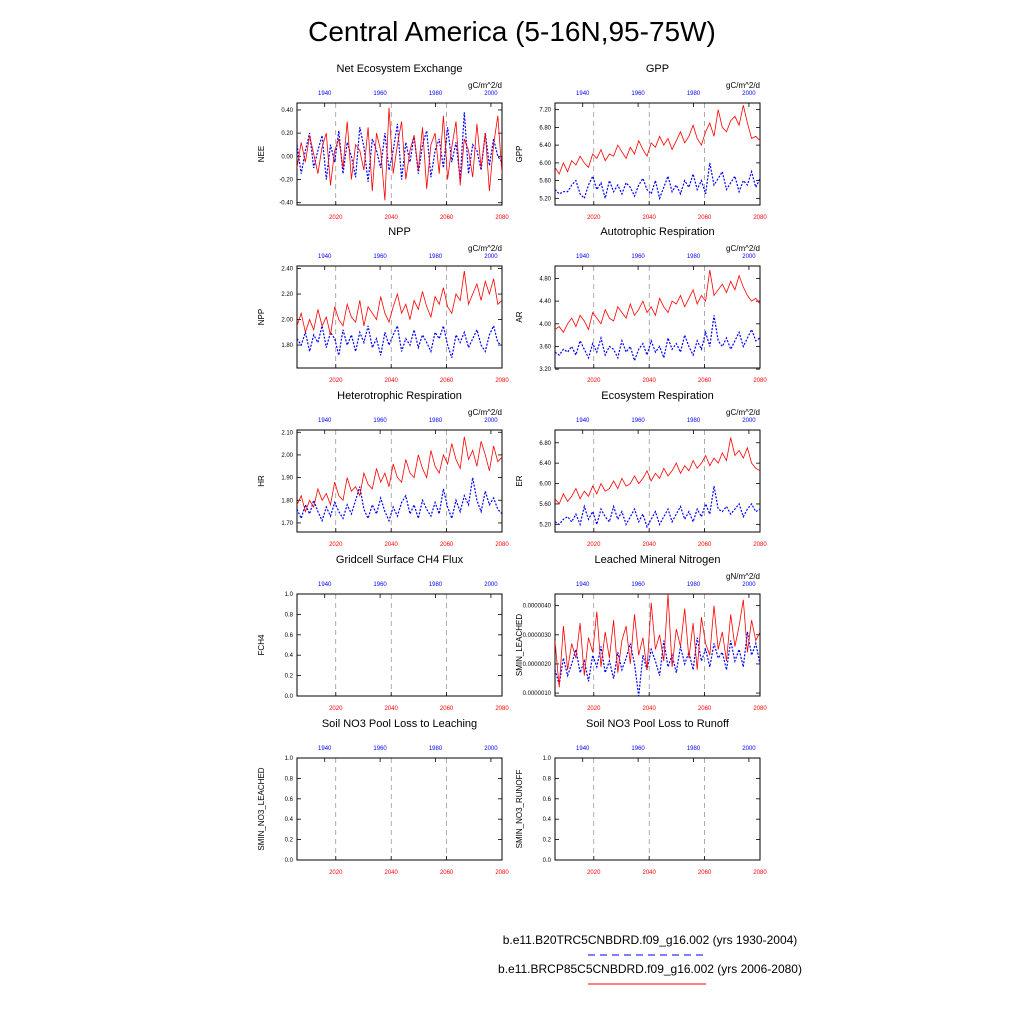  Describe the element at coordinates (286, 181) in the screenshot. I see `y-tick-label: -0.20` at that location.